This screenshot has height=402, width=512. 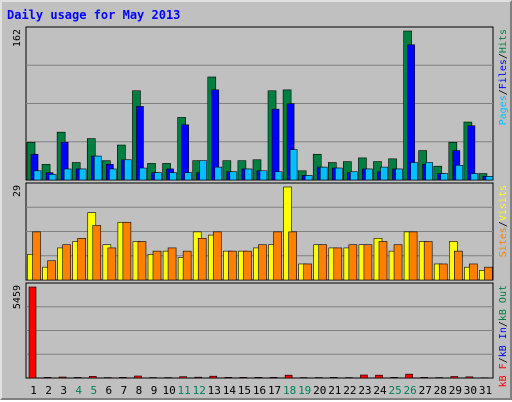 What do you see at coordinates (503, 375) in the screenshot?
I see `legend-entry: kB F` at bounding box center [503, 375].